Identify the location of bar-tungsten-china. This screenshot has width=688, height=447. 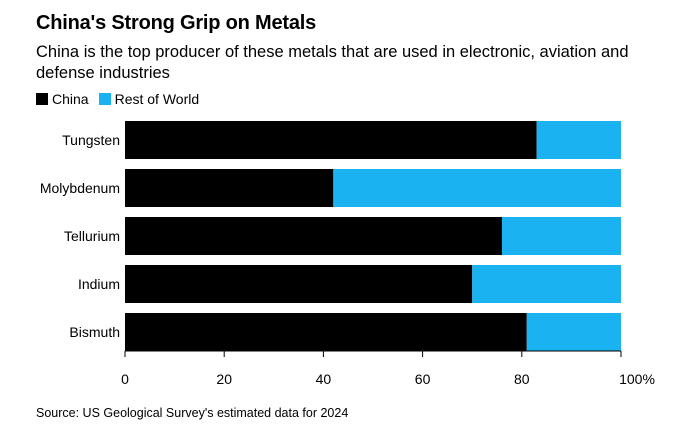
(331, 140).